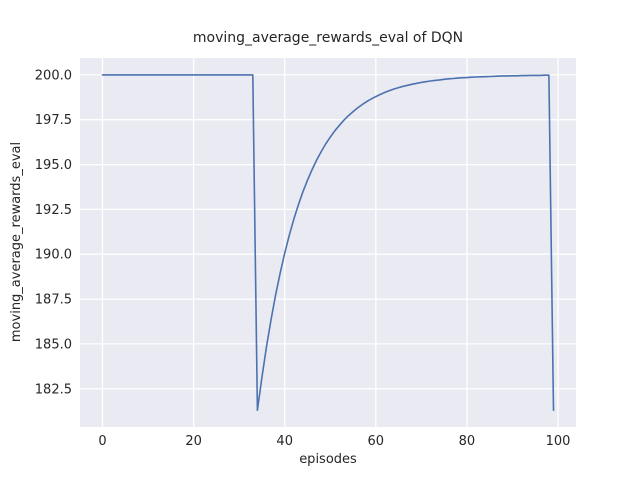 The image size is (640, 480). What do you see at coordinates (376, 441) in the screenshot?
I see `x-tick-label: 60` at bounding box center [376, 441].